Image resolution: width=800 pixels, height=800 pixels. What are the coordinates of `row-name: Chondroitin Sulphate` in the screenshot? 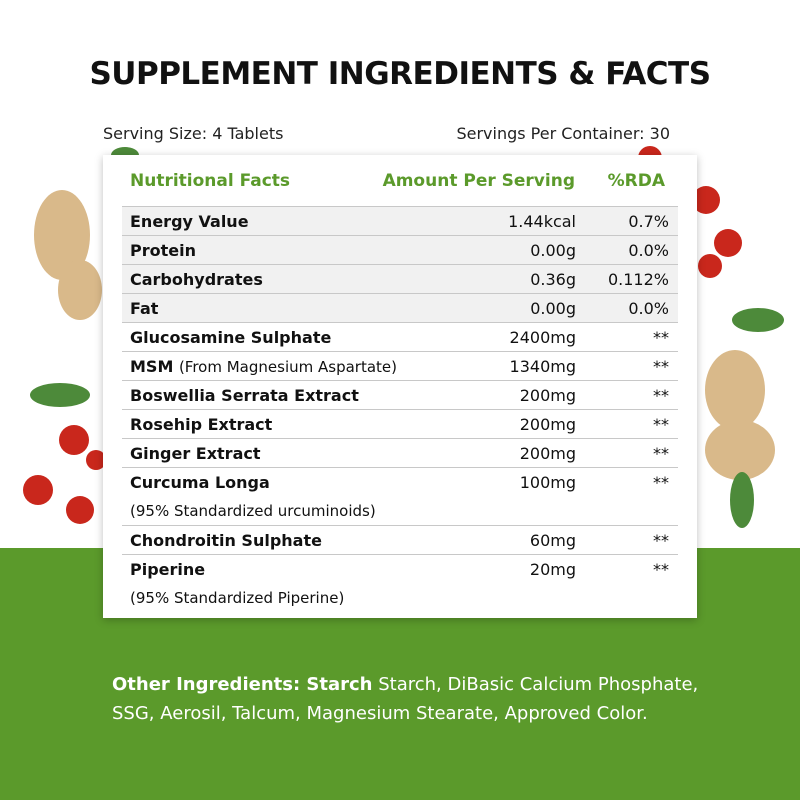 It's located at (226, 540).